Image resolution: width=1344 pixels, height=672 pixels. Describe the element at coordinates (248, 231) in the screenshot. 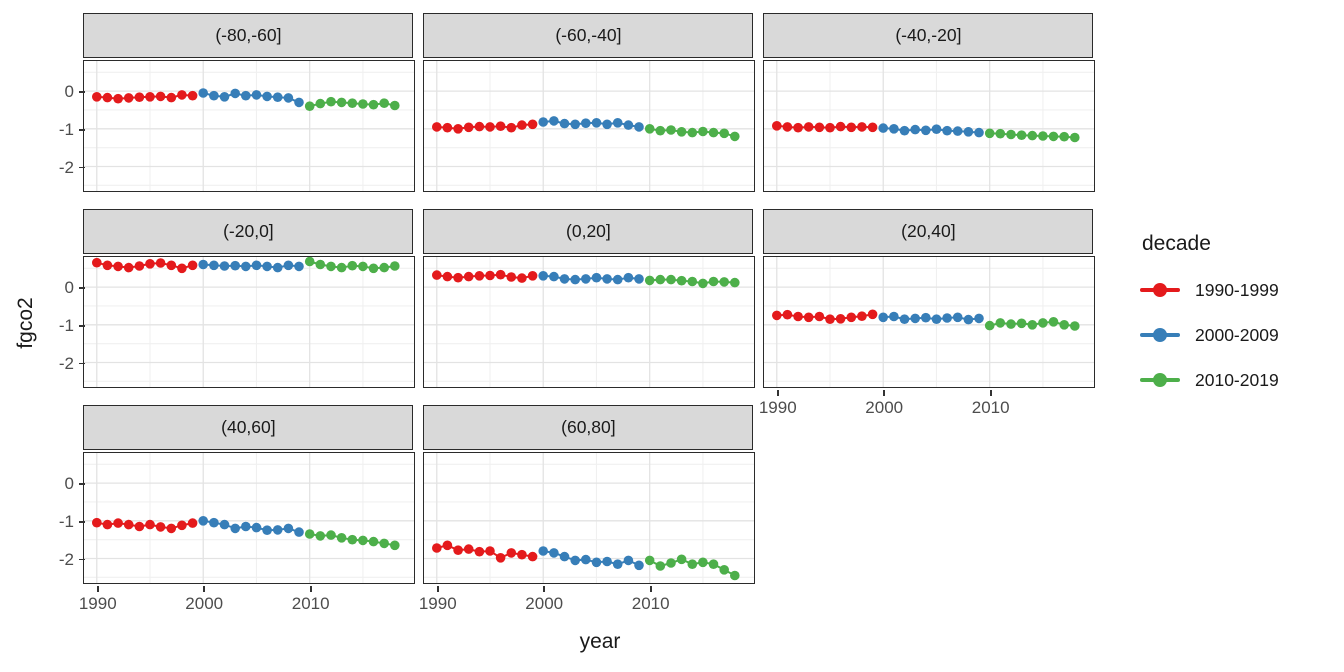

I see `facet-strip-label: (-20,0]` at that location.